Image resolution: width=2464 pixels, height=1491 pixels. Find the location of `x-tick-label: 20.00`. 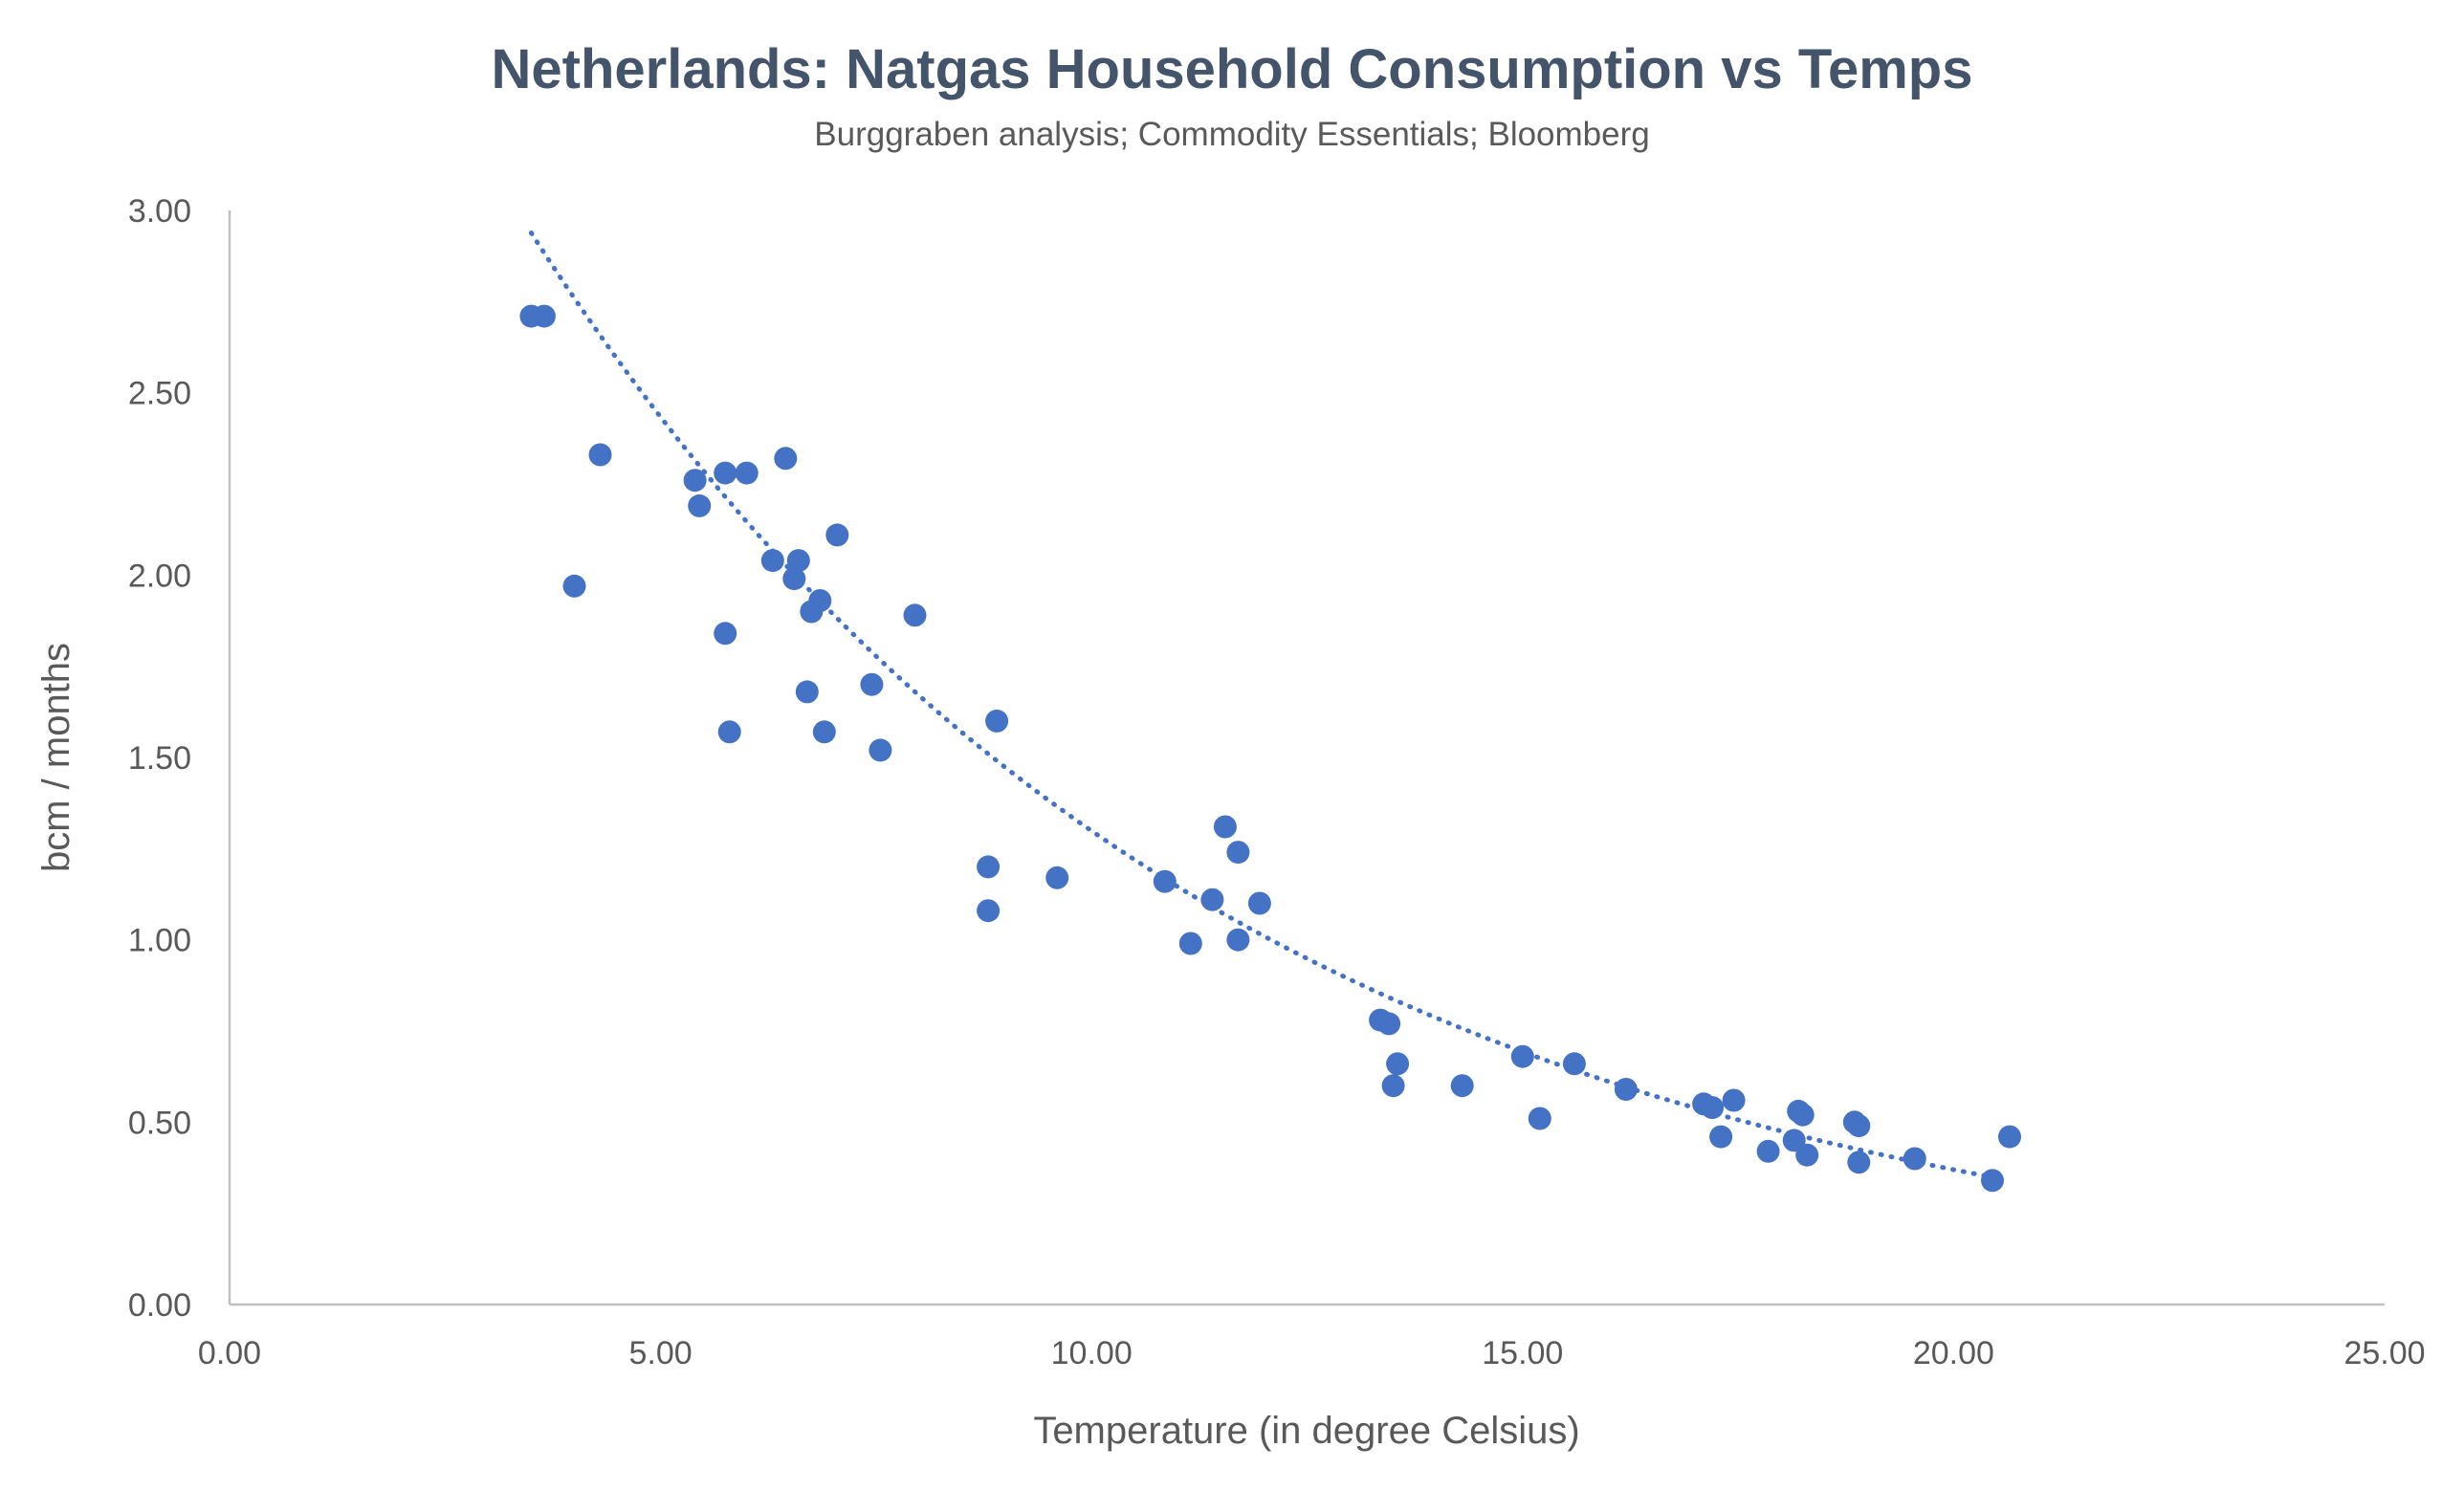

x-tick-label: 20.00 is located at coordinates (1953, 1353).